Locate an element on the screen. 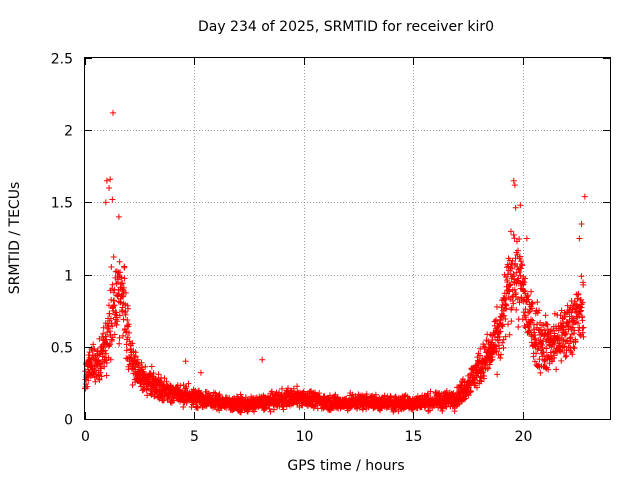  x-tick-label: 0 is located at coordinates (85, 437).